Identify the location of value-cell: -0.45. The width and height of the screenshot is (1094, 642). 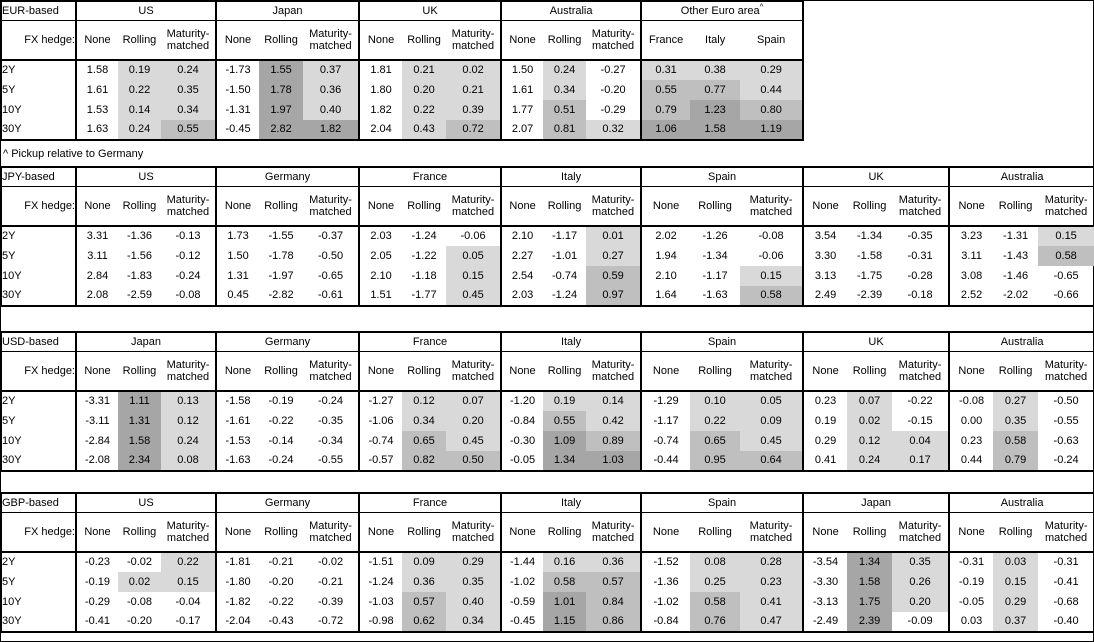
(522, 622).